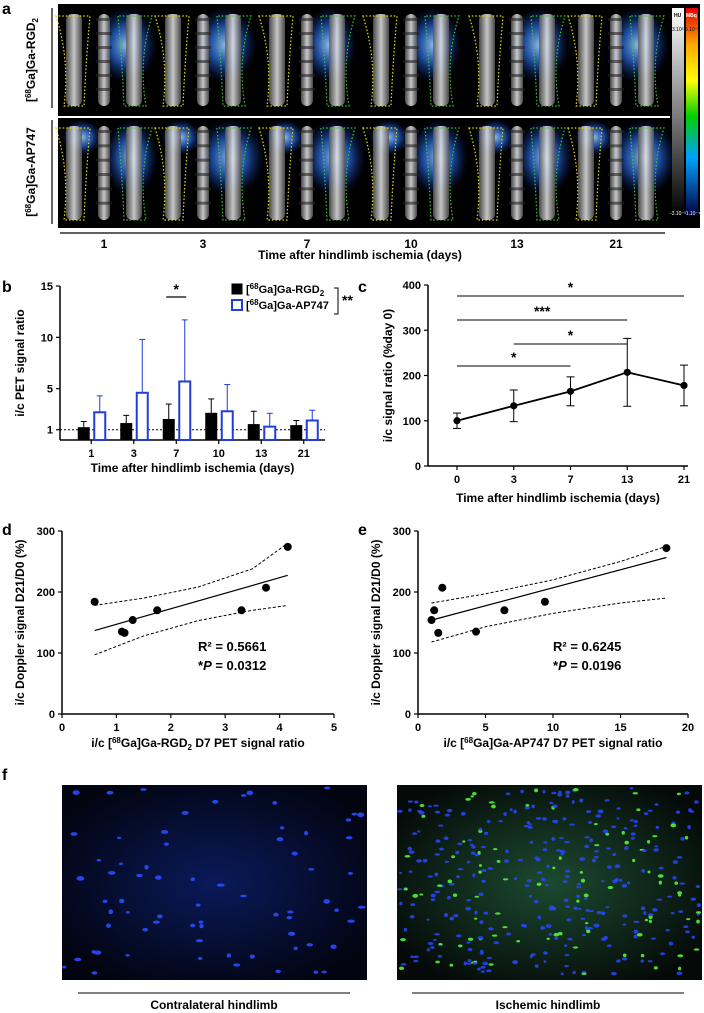 The height and width of the screenshot is (1013, 704). Describe the element at coordinates (7, 530) in the screenshot. I see `panel-label-d: d` at that location.